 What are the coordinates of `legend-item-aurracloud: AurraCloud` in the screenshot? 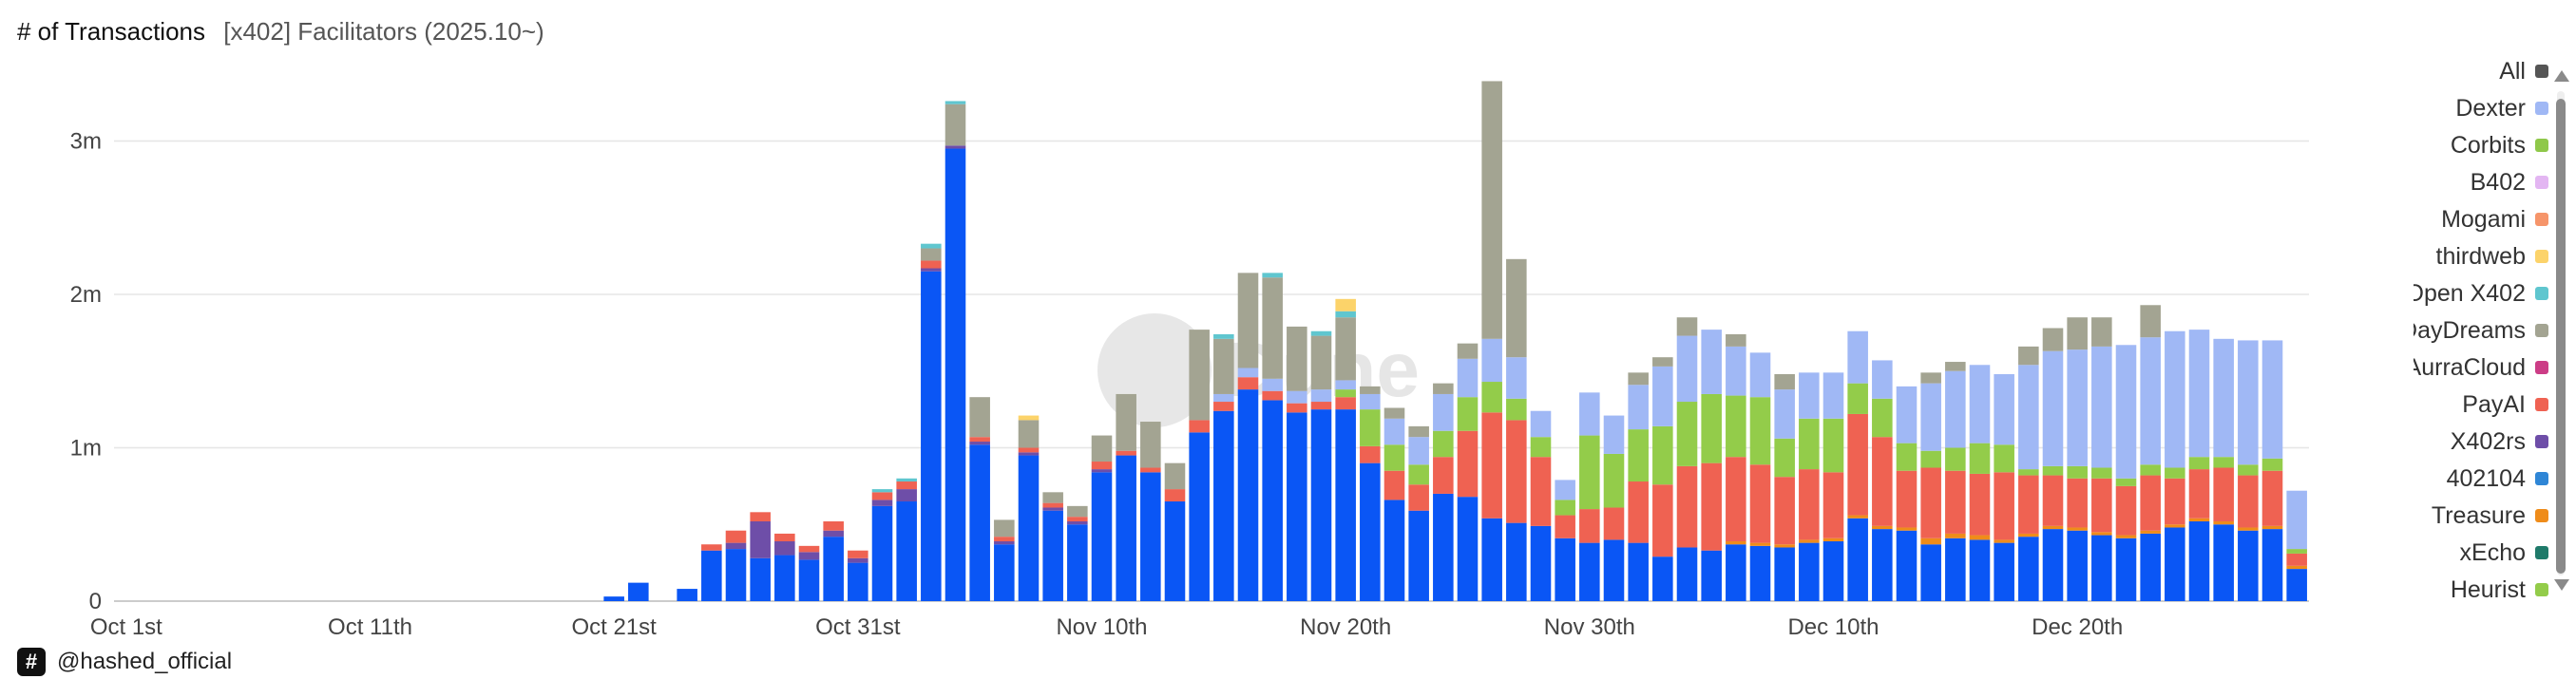 It's located at (2481, 367).